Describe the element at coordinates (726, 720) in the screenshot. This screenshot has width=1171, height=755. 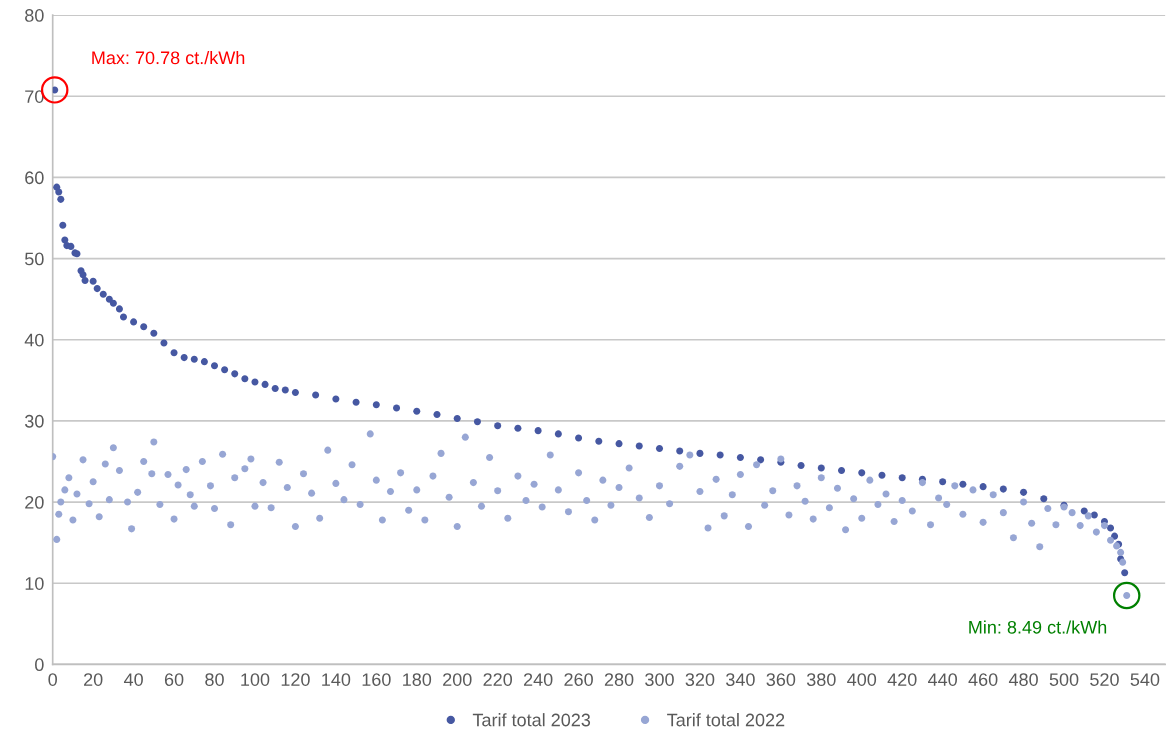
I see `legend-label: Tarif total 2022` at that location.